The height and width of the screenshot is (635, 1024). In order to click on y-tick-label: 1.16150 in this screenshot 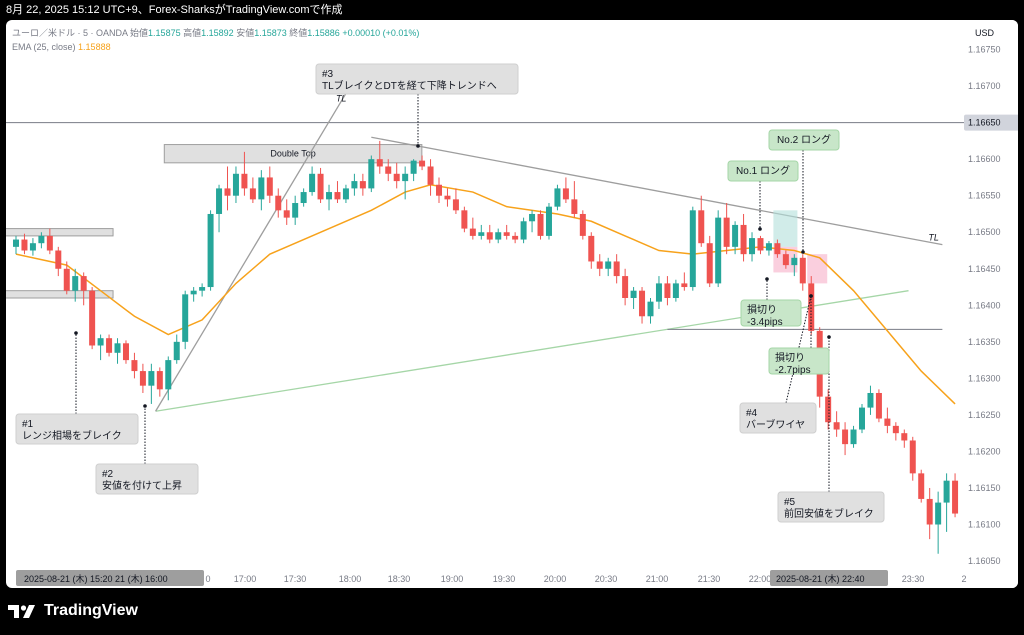, I will do `click(984, 488)`.